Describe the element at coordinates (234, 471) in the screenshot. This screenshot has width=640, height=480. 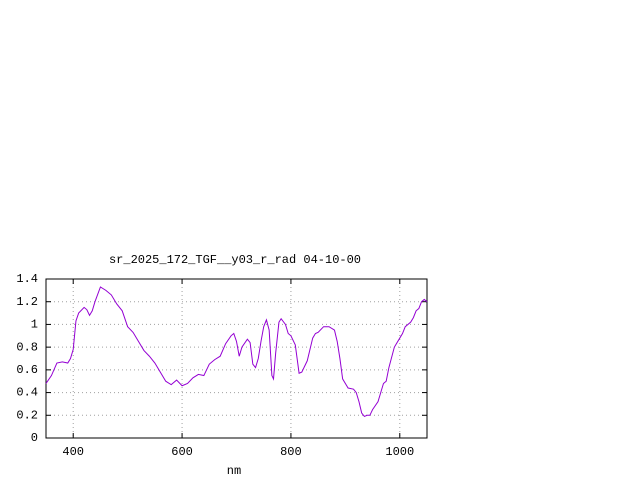
I see `x-axis-label: nm` at that location.